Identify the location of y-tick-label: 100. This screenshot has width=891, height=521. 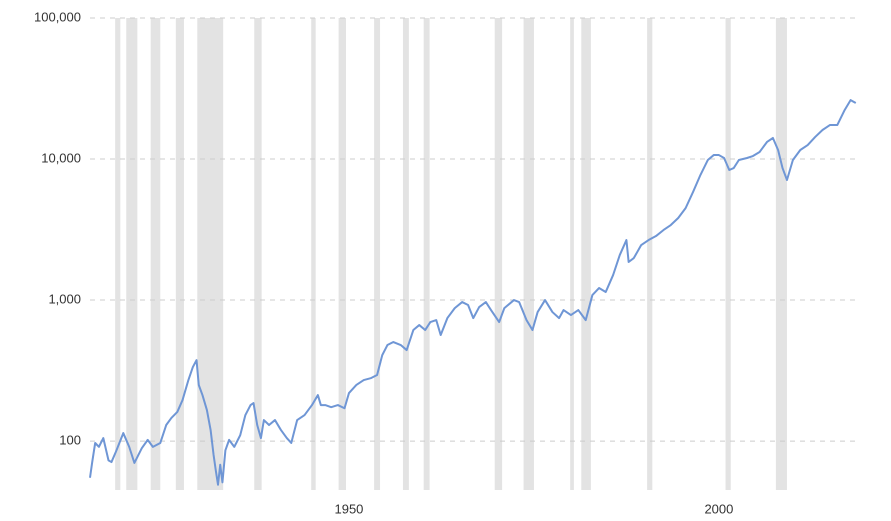
(70, 440).